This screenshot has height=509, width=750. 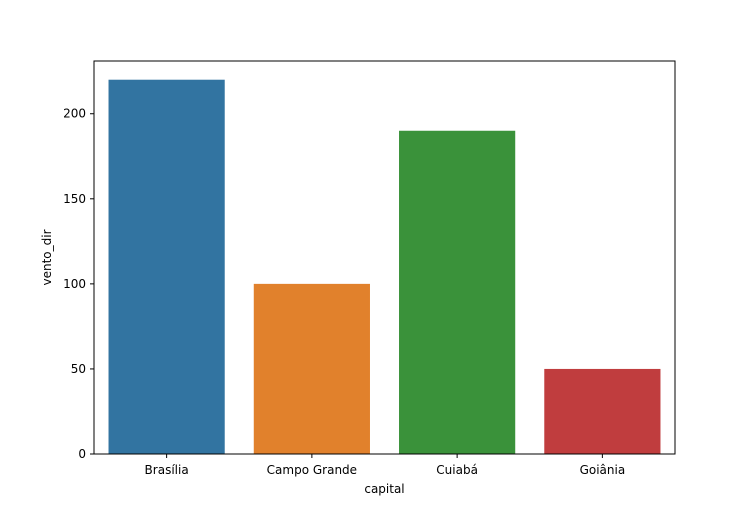 I want to click on y-axis-label: vento_dir, so click(x=47, y=257).